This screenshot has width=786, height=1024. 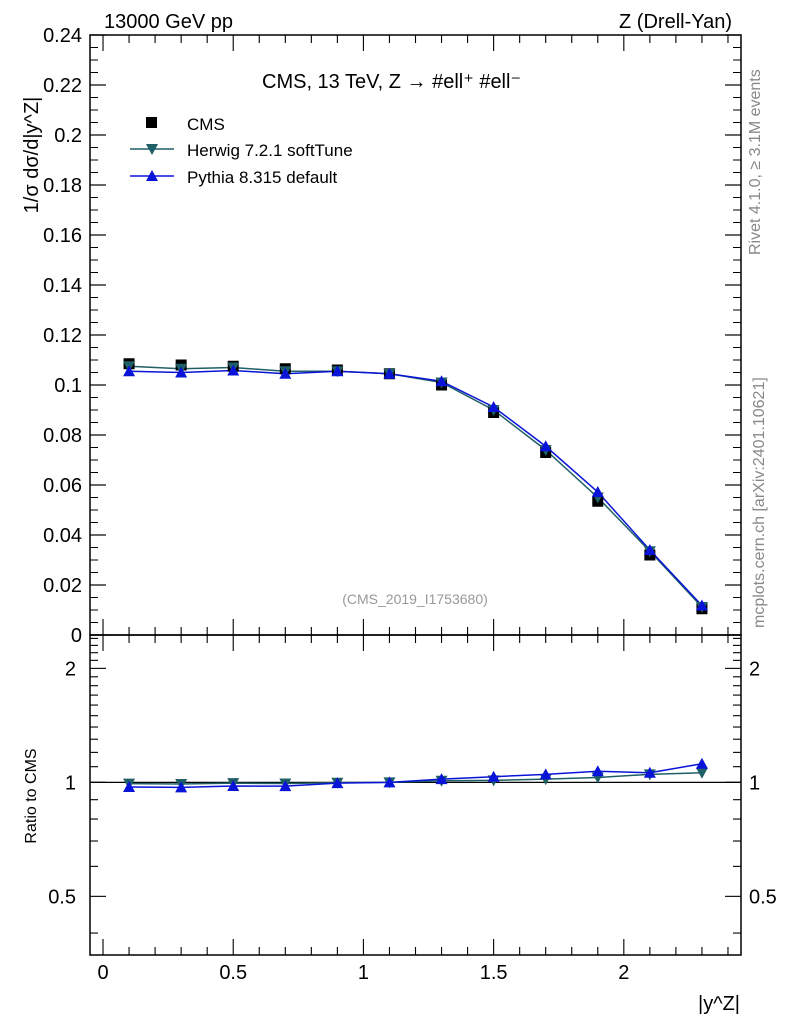 What do you see at coordinates (62, 236) in the screenshot?
I see `y-tick-label: 0.16` at bounding box center [62, 236].